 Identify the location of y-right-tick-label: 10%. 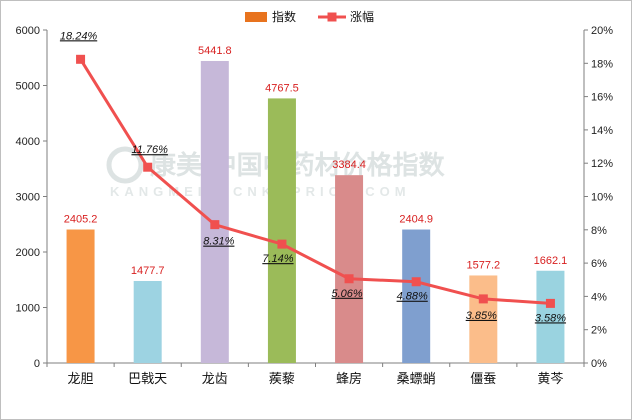
(602, 198).